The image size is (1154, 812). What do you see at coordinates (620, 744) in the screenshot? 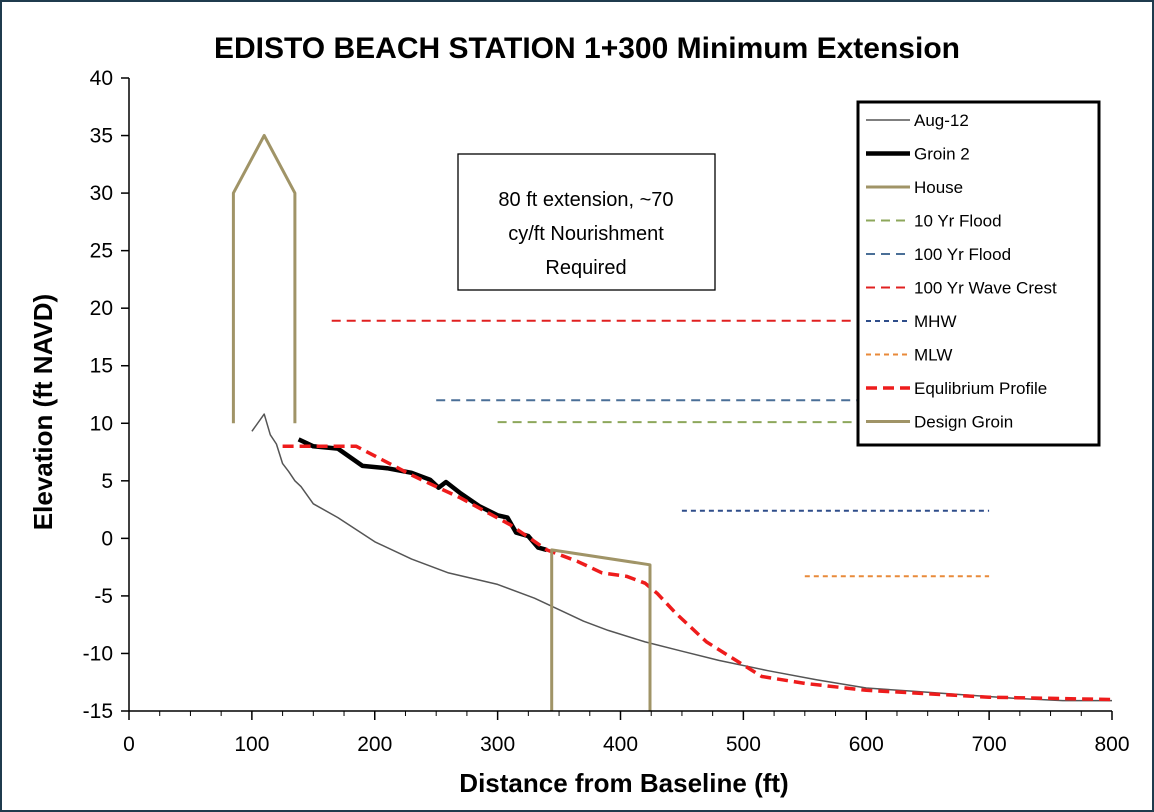
I see `x-tick-label: 400` at bounding box center [620, 744].